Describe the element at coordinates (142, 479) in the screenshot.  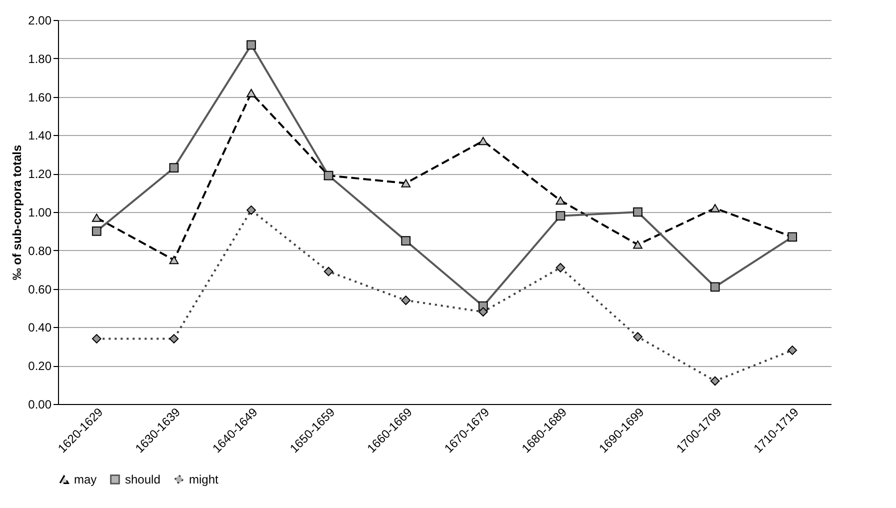
I see `legend-label: should` at that location.